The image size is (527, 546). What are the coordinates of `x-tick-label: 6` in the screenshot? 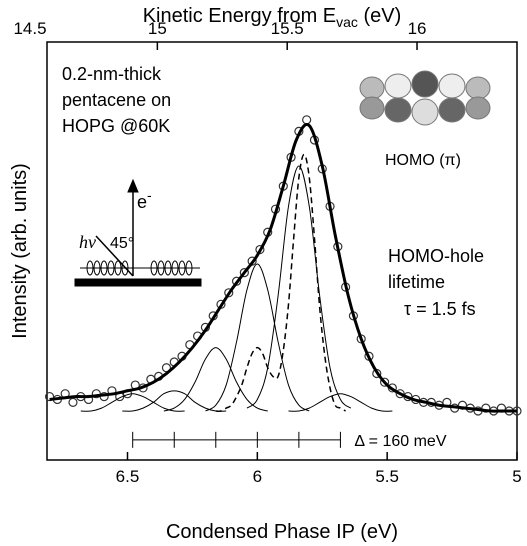 It's located at (257, 476).